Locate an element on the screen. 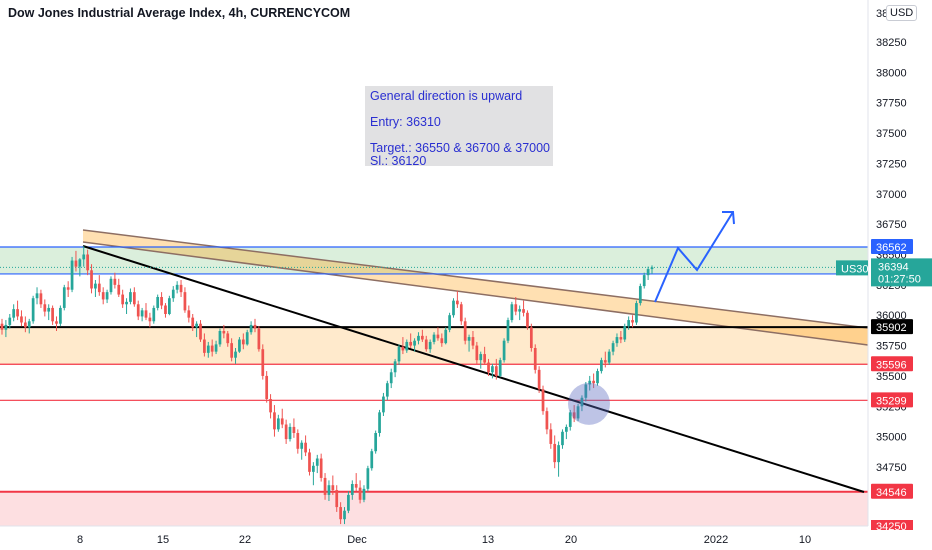 The height and width of the screenshot is (550, 932). level-tag-label: 35902 is located at coordinates (891, 328).